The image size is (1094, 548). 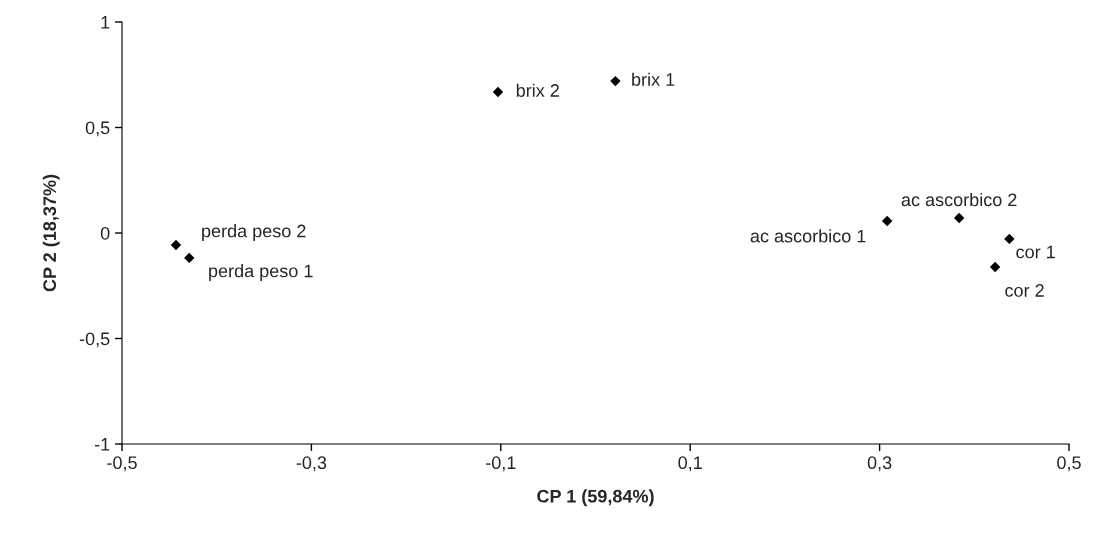 What do you see at coordinates (97, 129) in the screenshot?
I see `y-tick-label: 0,5` at bounding box center [97, 129].